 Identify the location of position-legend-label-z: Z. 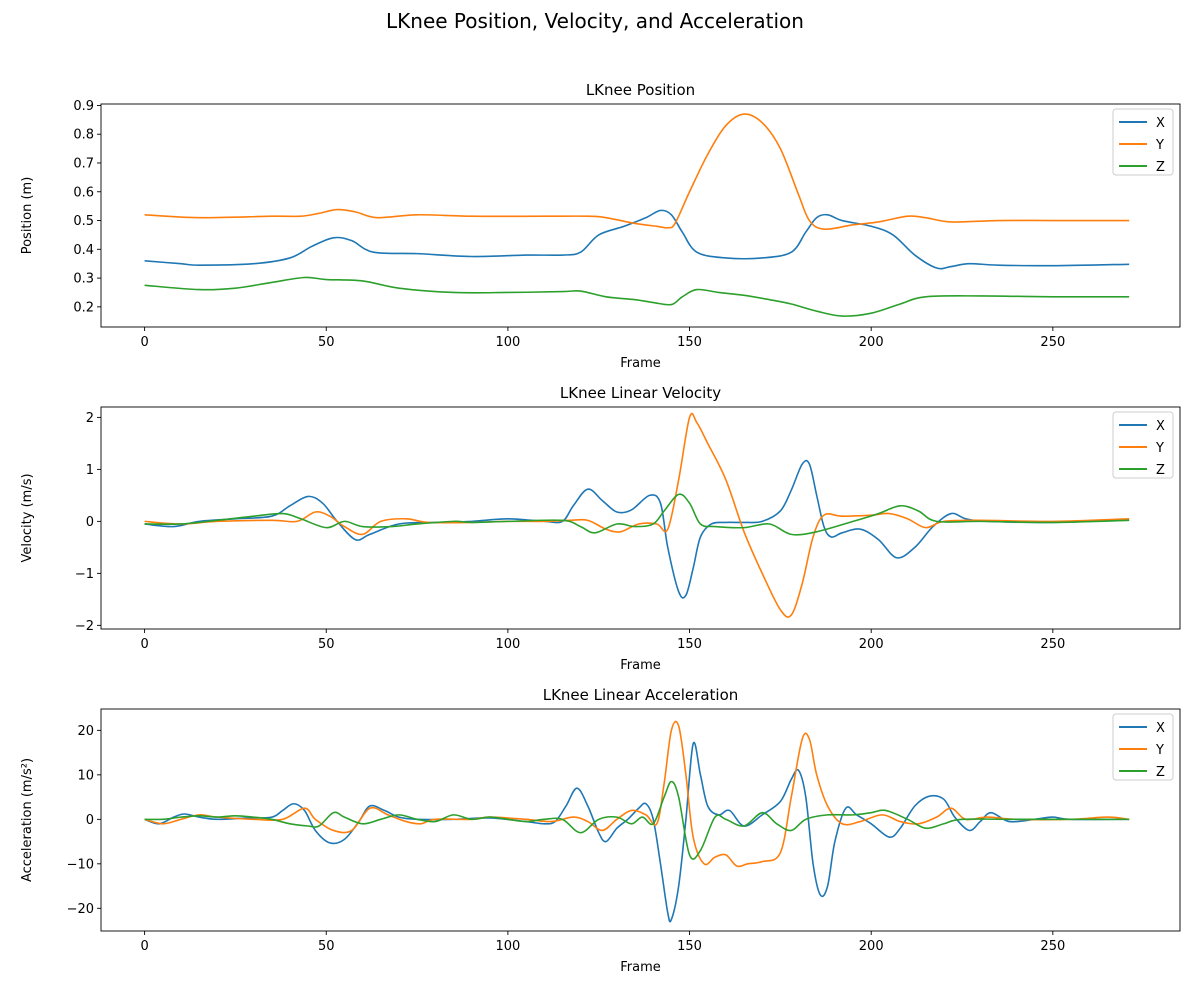
(1160, 167).